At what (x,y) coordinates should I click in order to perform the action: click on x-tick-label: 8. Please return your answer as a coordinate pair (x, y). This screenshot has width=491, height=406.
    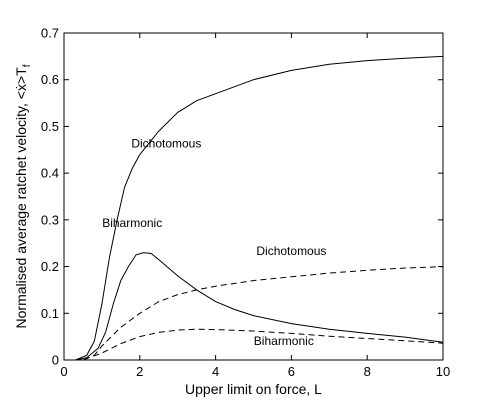
    Looking at the image, I should click on (367, 371).